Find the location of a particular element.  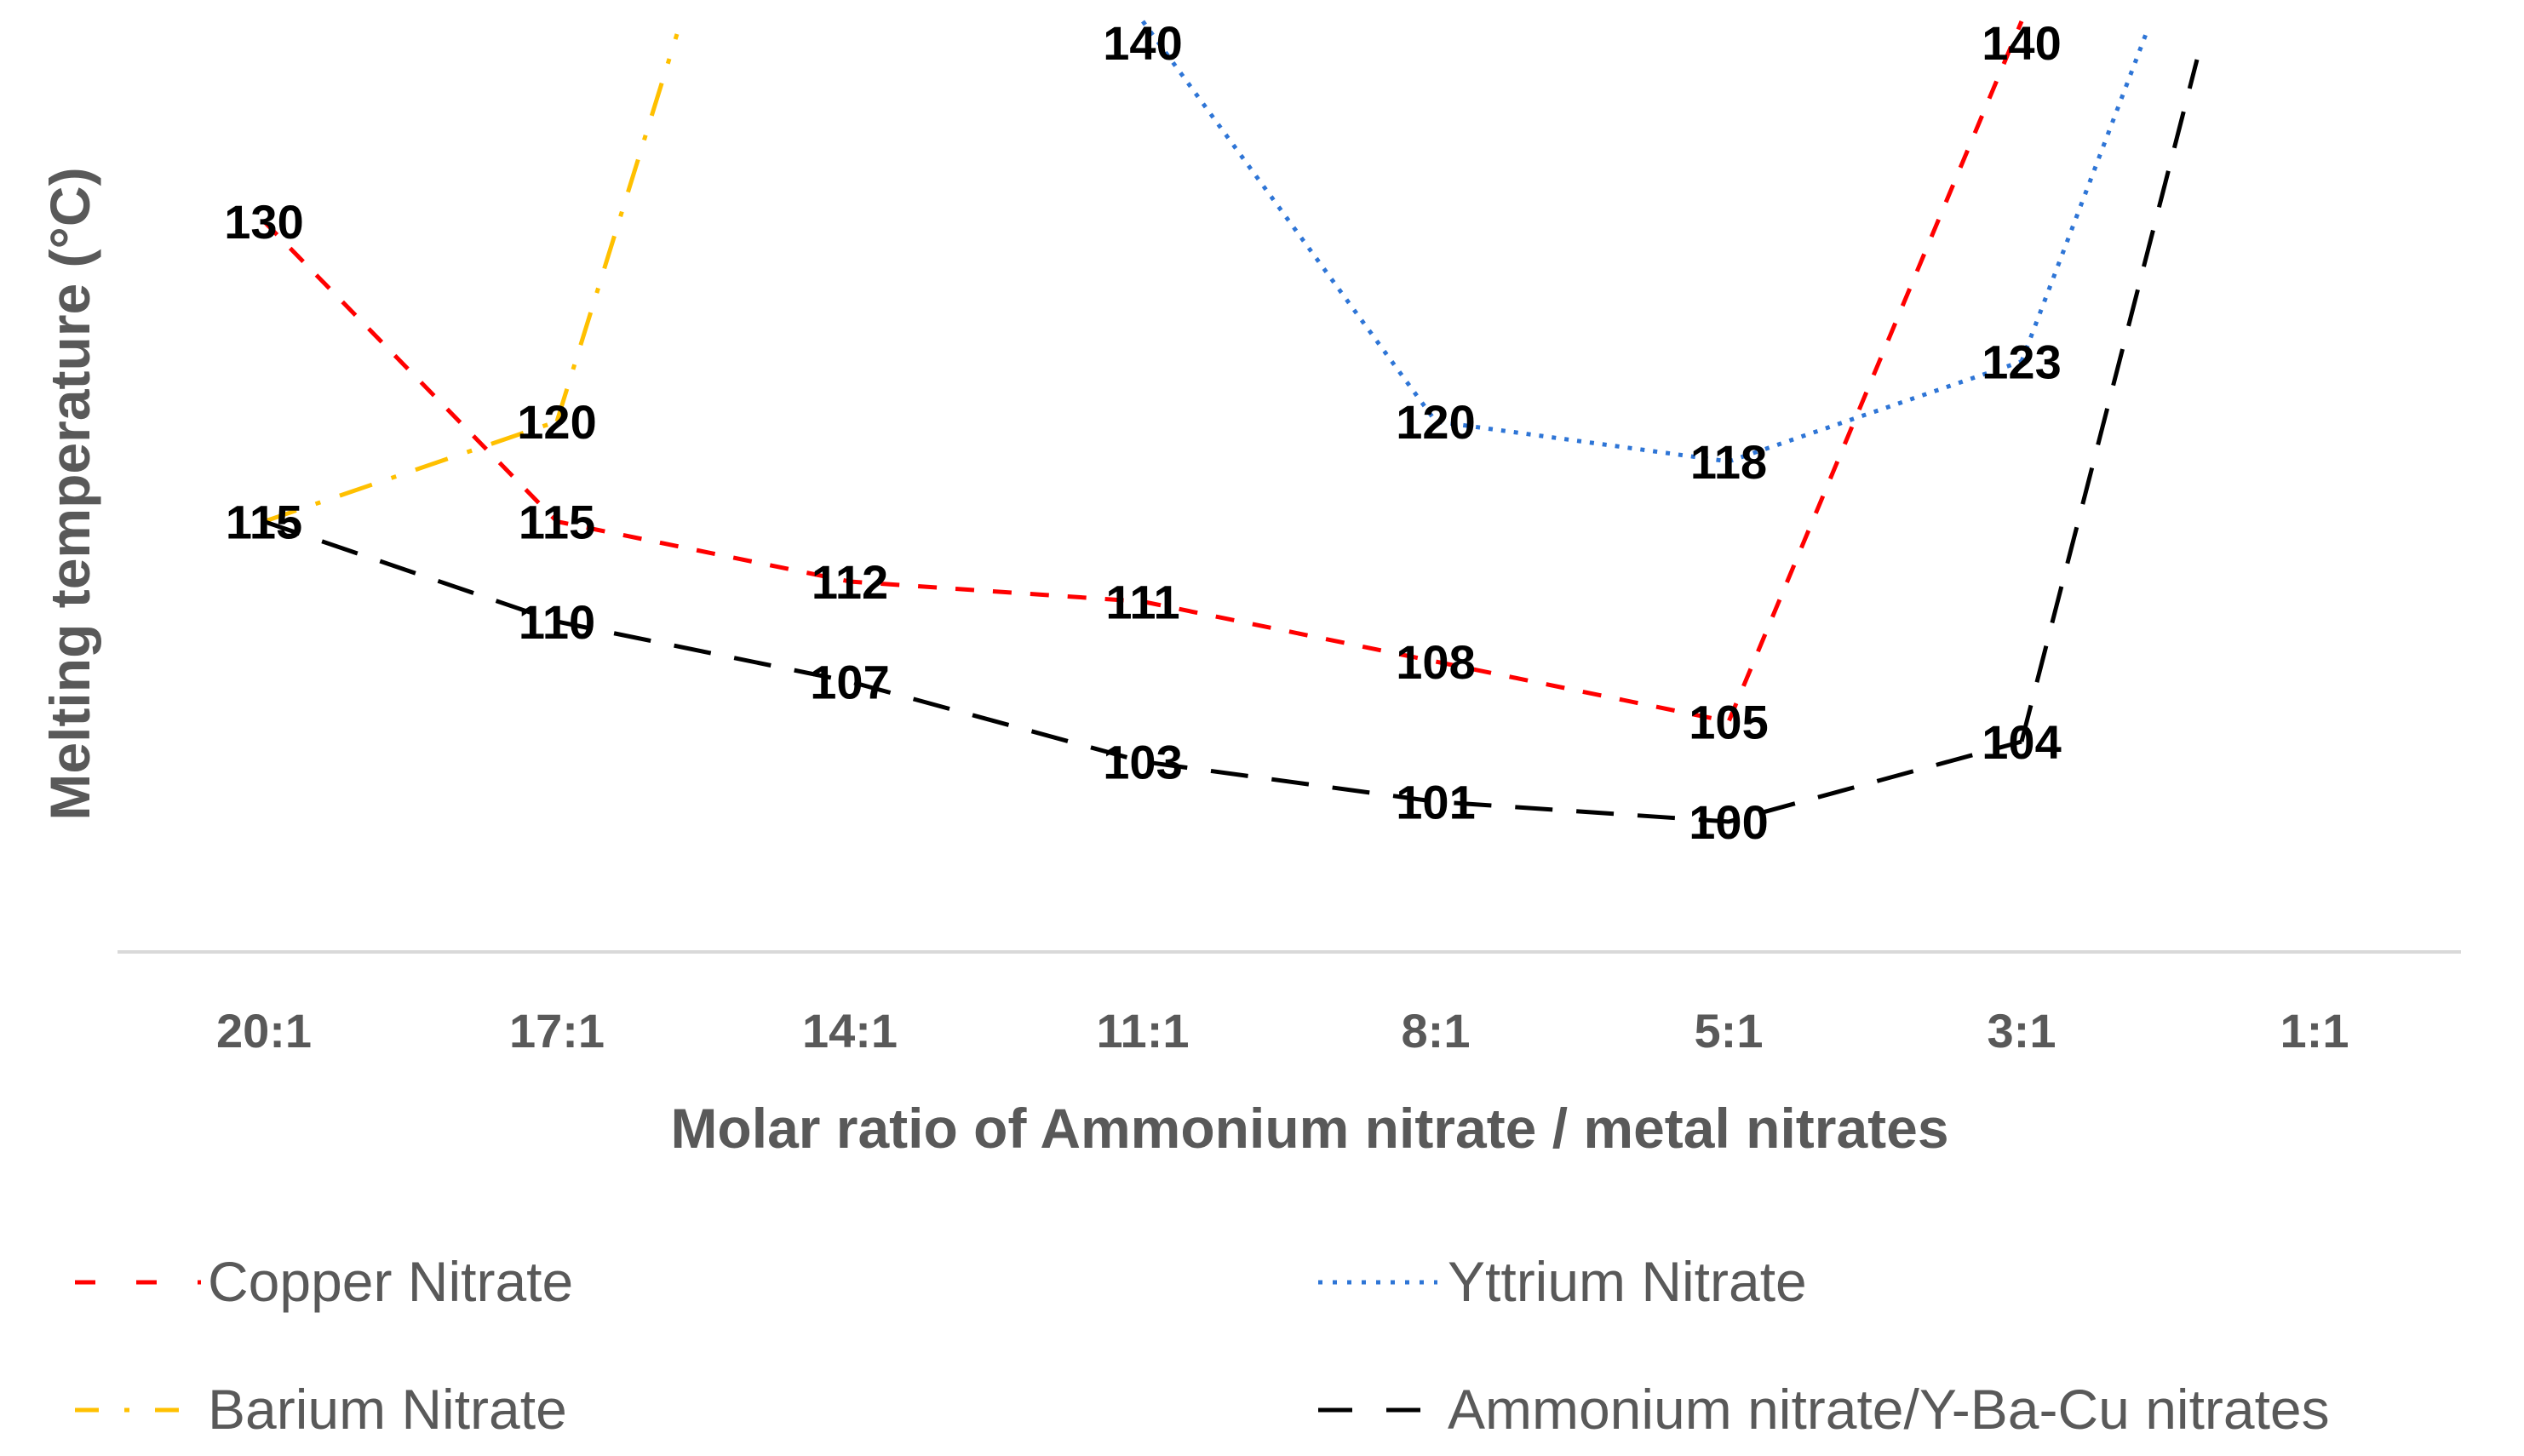

x-tick-label: 5:1 is located at coordinates (1729, 1031).